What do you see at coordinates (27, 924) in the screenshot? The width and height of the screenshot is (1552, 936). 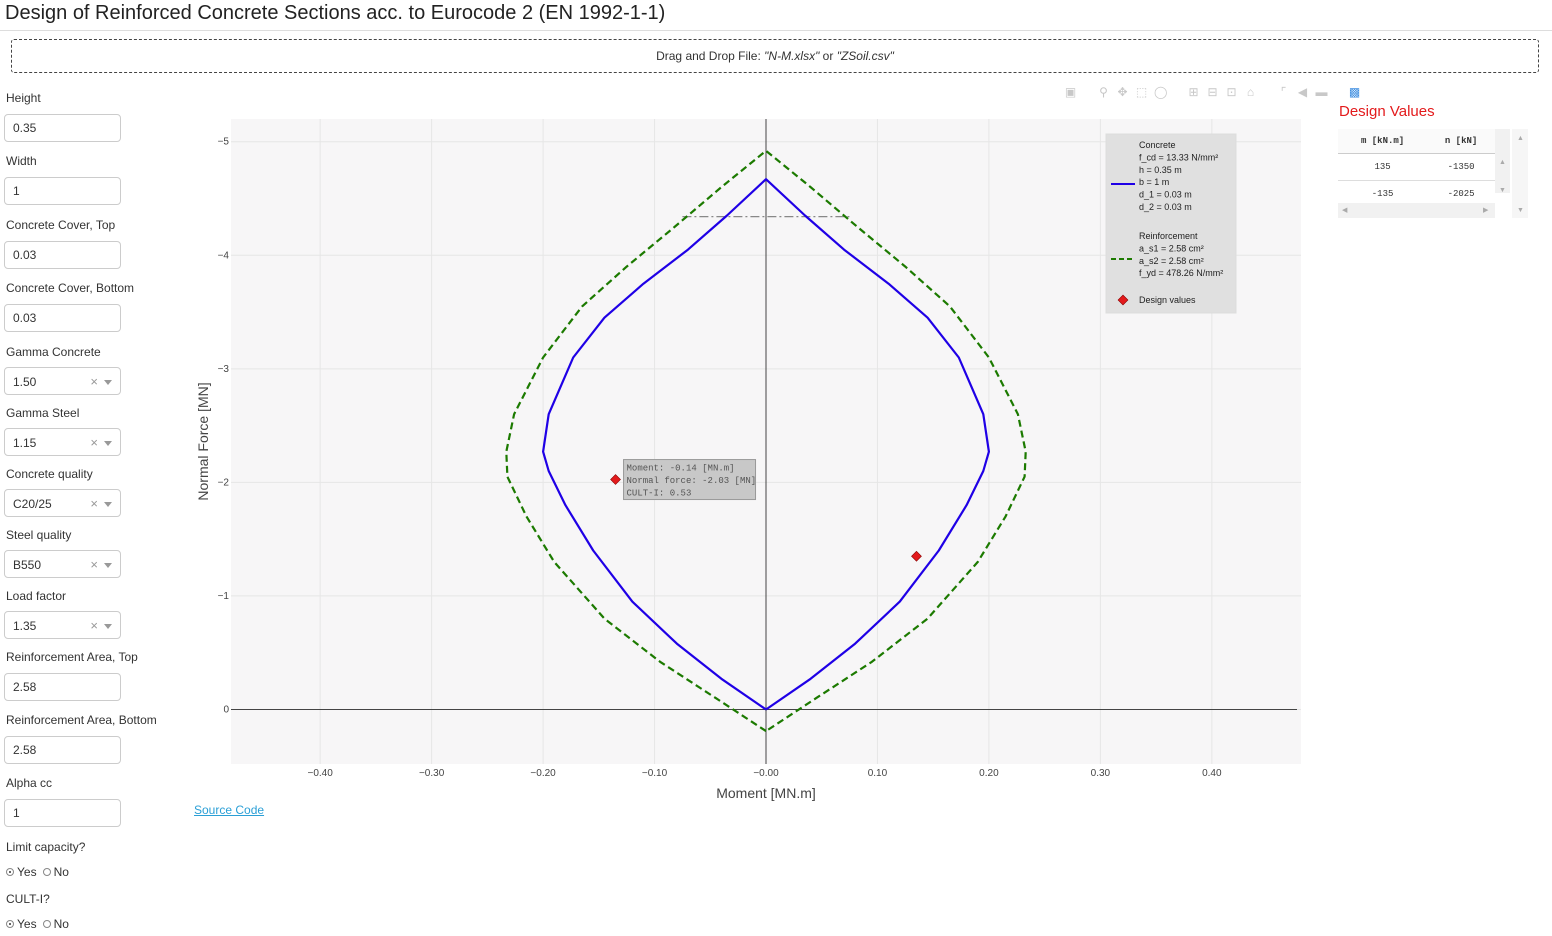 I see `cult-i-yes-label: Yes` at bounding box center [27, 924].